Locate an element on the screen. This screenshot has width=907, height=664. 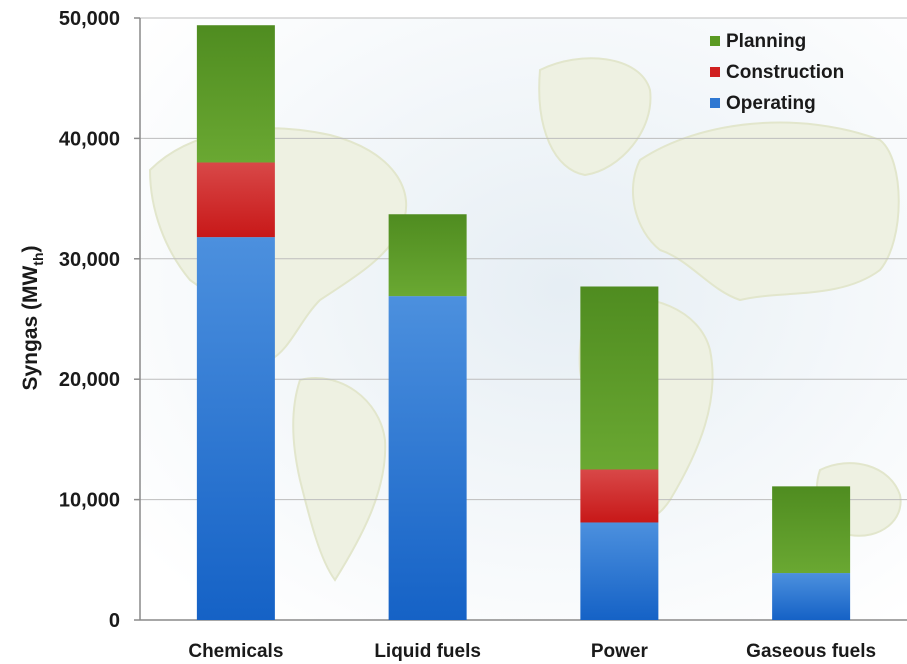
map-greenland is located at coordinates (595, 117).